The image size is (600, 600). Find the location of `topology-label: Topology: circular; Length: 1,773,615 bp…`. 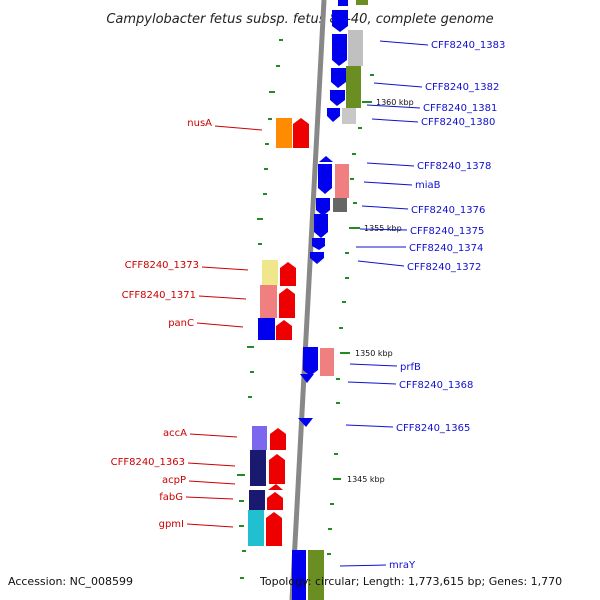

topology-label: Topology: circular; Length: 1,773,615 bp… is located at coordinates (410, 581).